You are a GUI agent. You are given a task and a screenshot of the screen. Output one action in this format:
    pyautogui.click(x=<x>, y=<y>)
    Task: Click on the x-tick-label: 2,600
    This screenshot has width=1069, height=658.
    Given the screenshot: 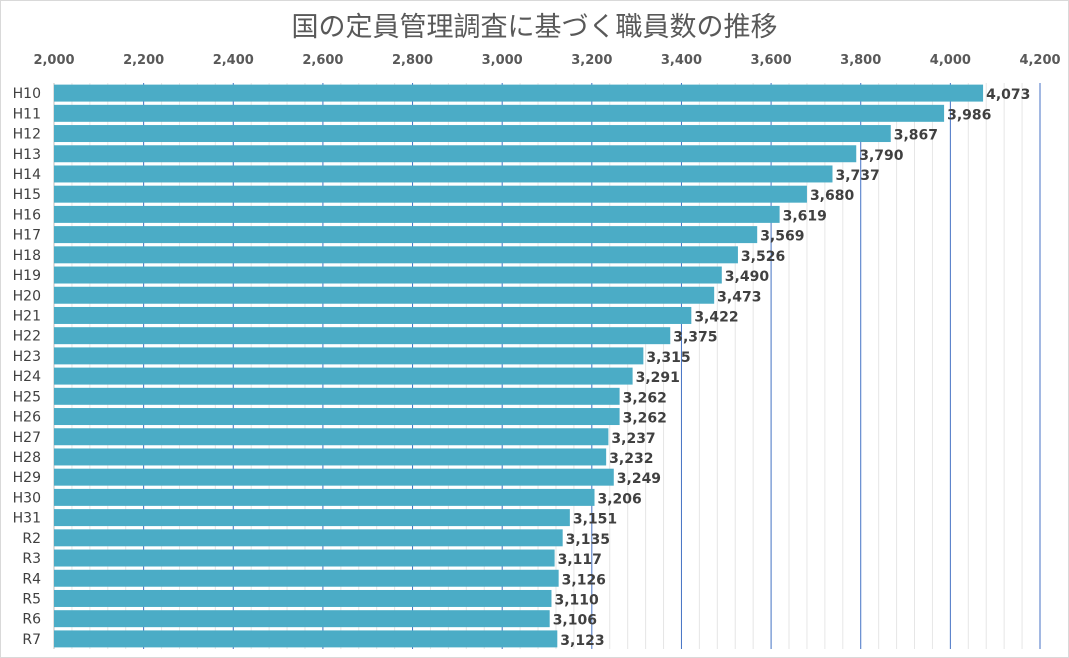 What is the action you would take?
    pyautogui.click(x=322, y=60)
    